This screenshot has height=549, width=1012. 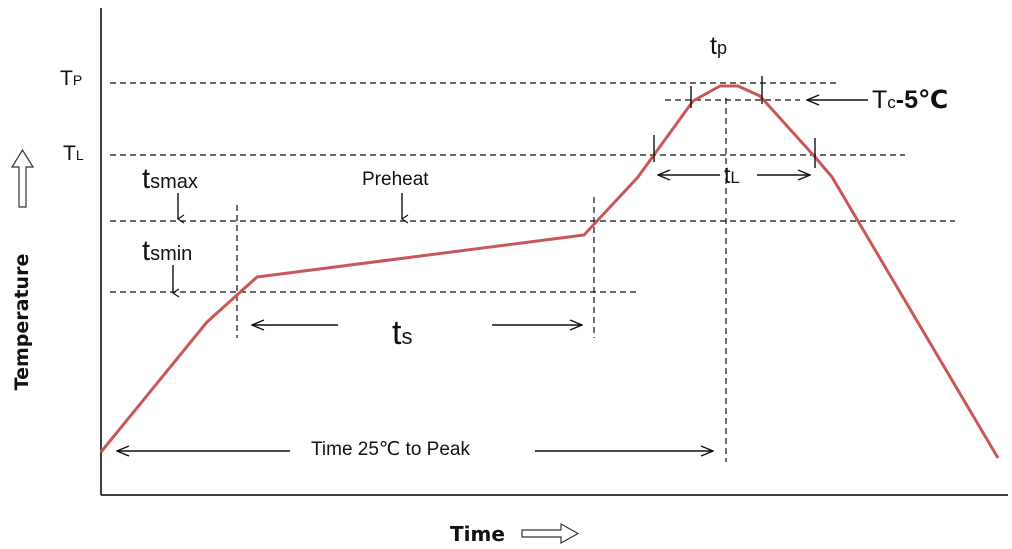 What do you see at coordinates (477, 534) in the screenshot?
I see `x-axis-title: Time` at bounding box center [477, 534].